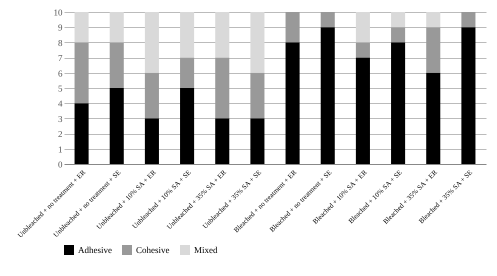 The width and height of the screenshot is (497, 276). What do you see at coordinates (60, 43) in the screenshot?
I see `y-tick-label: 8` at bounding box center [60, 43].